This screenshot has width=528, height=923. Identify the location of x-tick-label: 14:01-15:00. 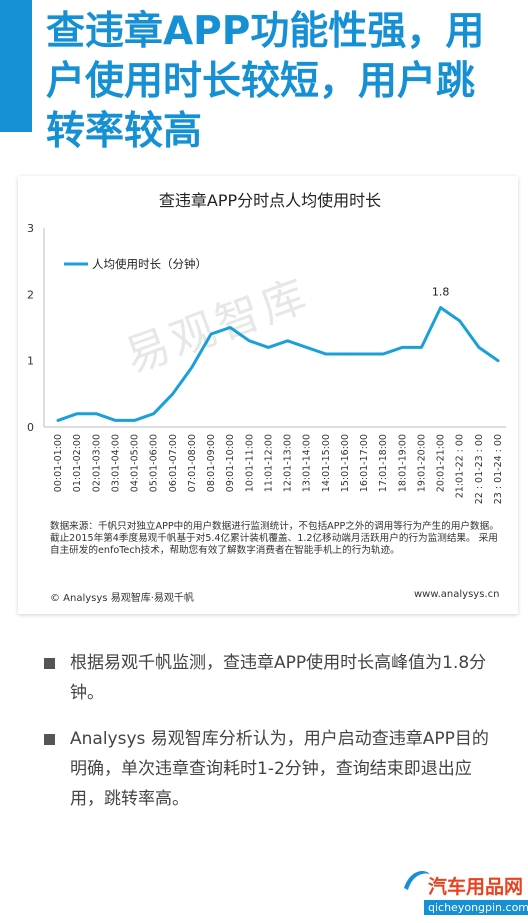
(326, 463).